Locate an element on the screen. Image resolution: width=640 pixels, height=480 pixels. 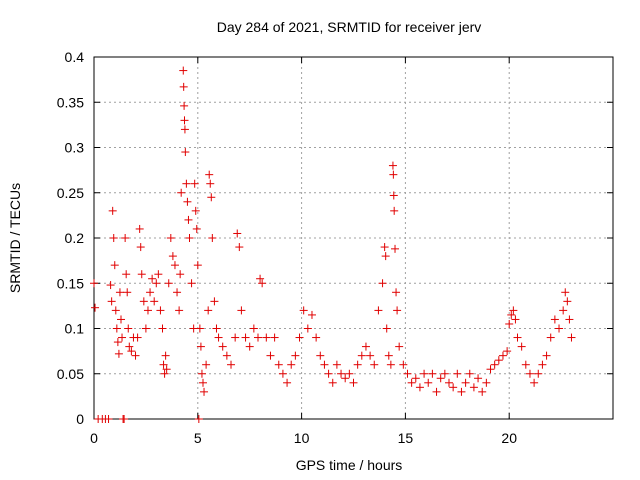
y-tick-label: 0.3 is located at coordinates (75, 148).